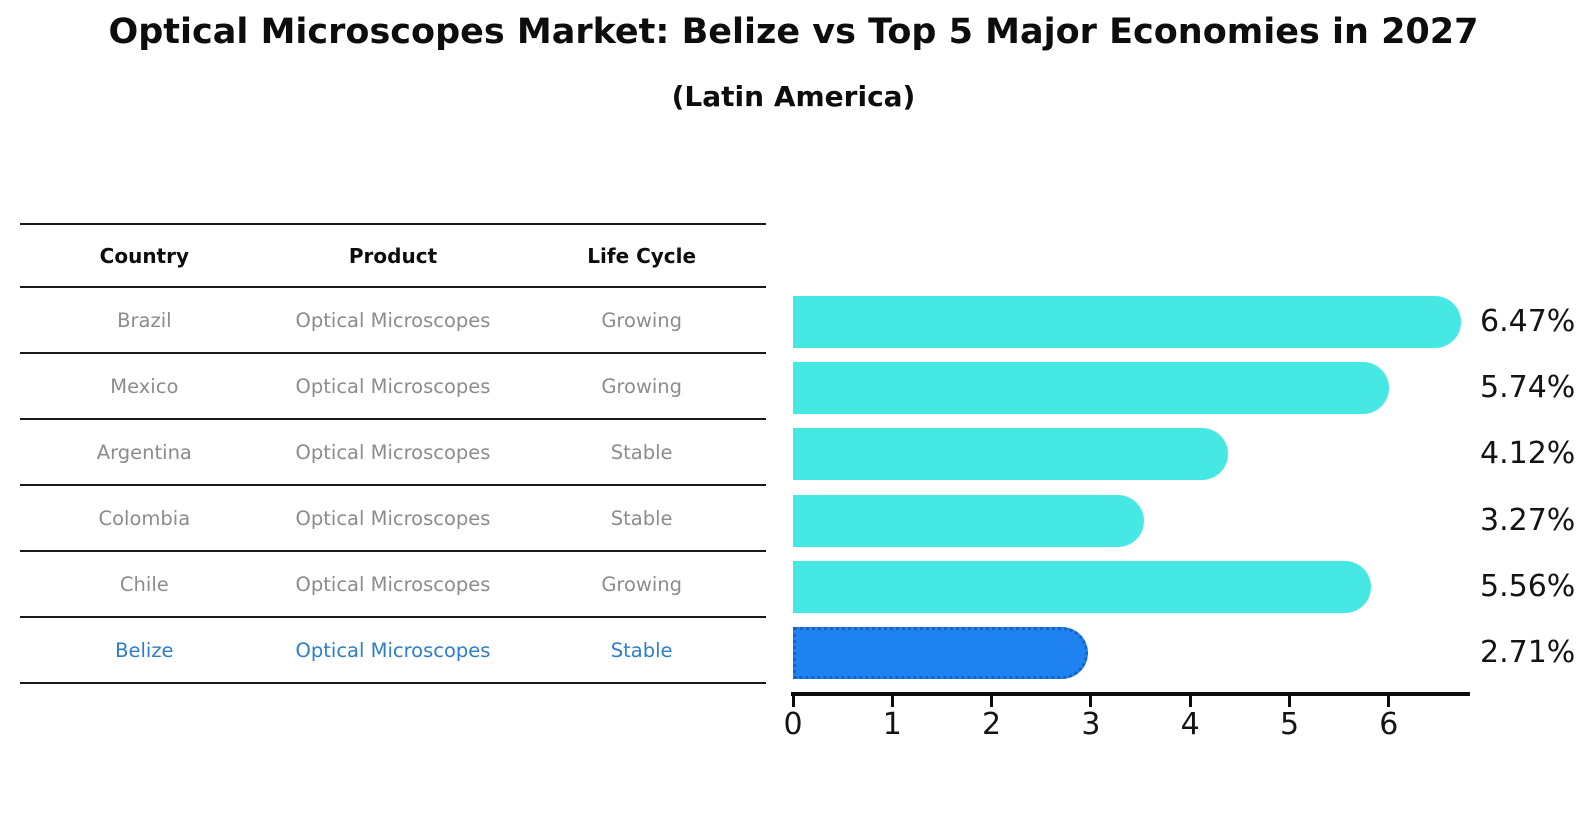 Image resolution: width=1587 pixels, height=823 pixels. What do you see at coordinates (144, 584) in the screenshot?
I see `table-cell-country: Chile` at bounding box center [144, 584].